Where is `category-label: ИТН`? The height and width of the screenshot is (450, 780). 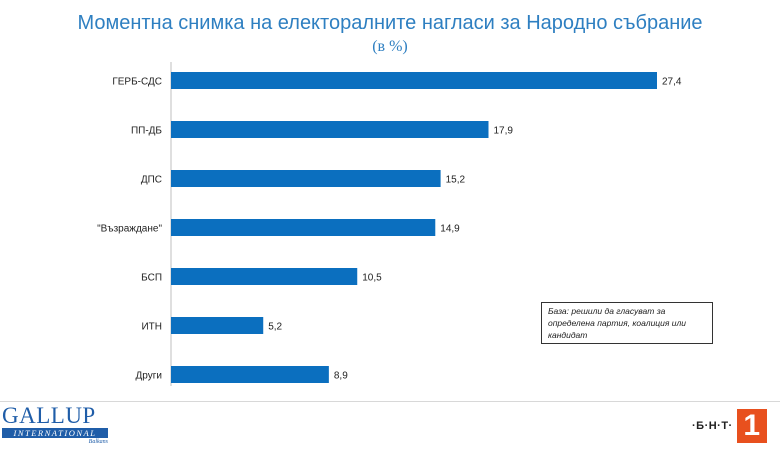
category-label: ИТН is located at coordinates (151, 327).